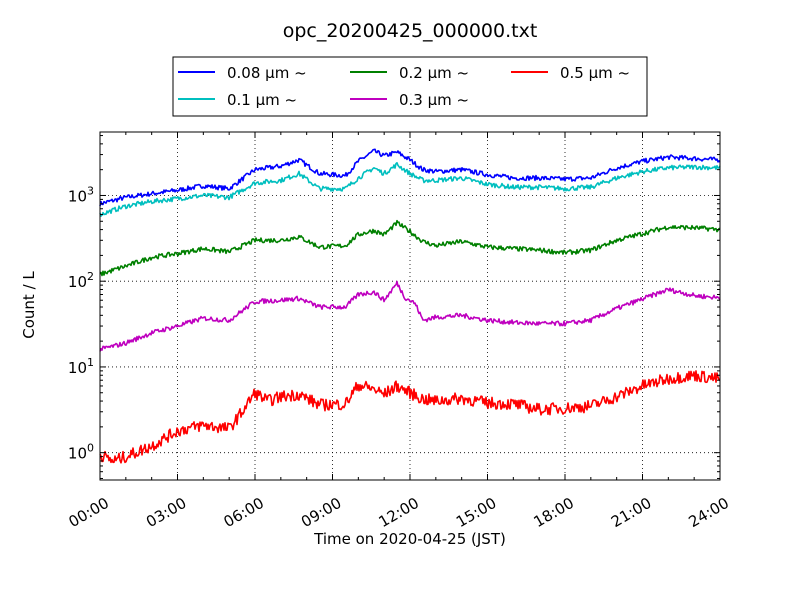 The image size is (800, 600). Describe the element at coordinates (81, 452) in the screenshot. I see `y-tick-label: 10⁰` at that location.